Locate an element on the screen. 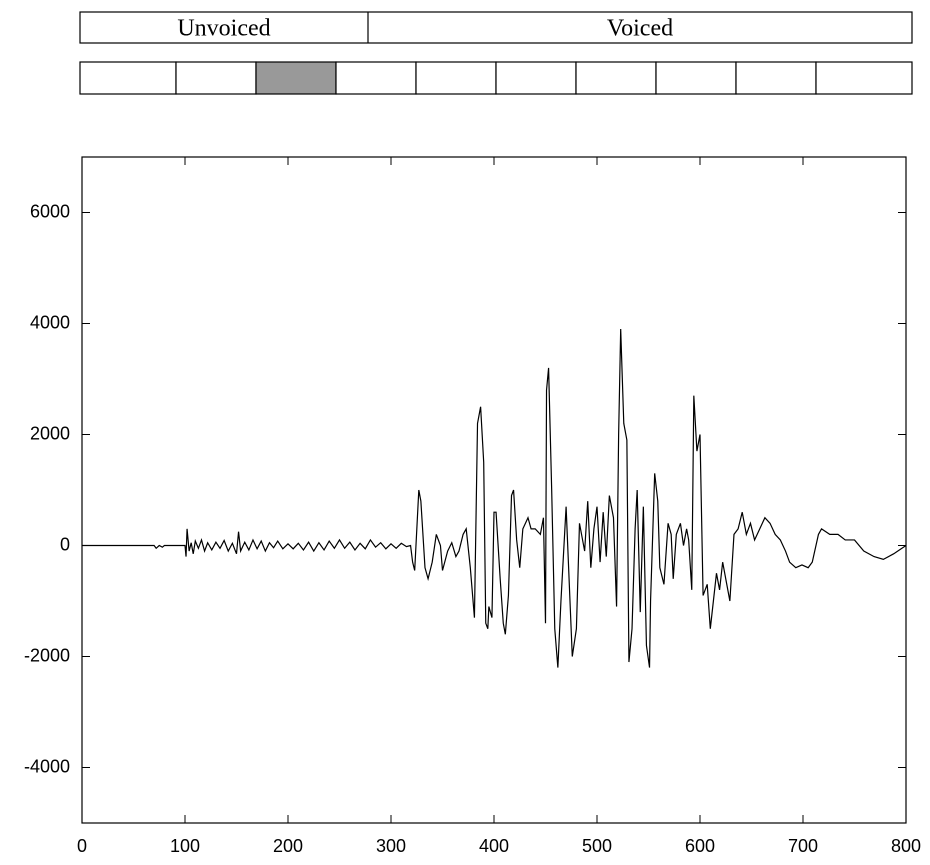 The width and height of the screenshot is (930, 865). y-tick-label: 4000 is located at coordinates (50, 322).